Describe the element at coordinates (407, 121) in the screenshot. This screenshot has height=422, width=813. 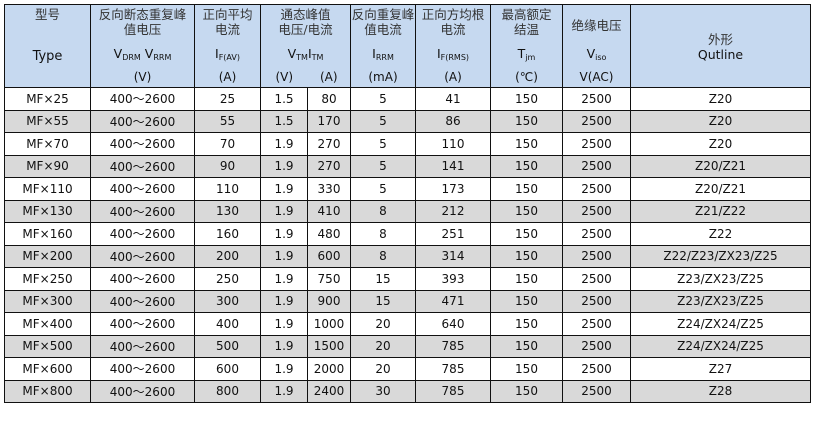
I see `table-row: MF×55 400～2600 55 1.5 170 5 86 150 2500 Z20` at that location.